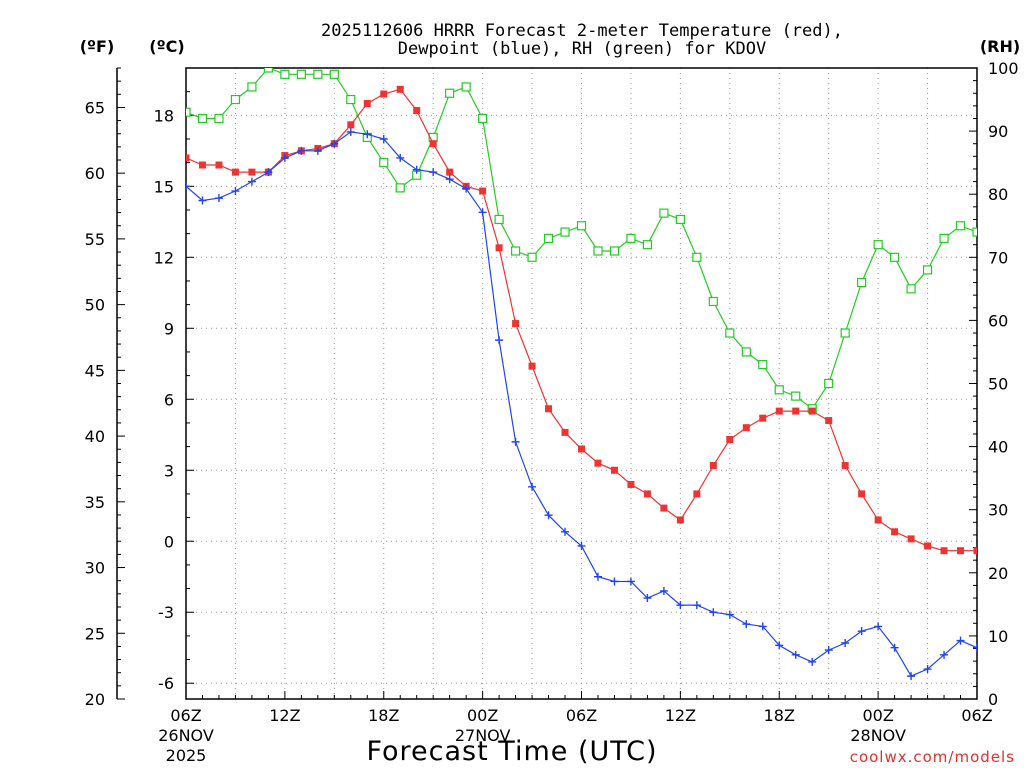  What do you see at coordinates (877, 715) in the screenshot?
I see `x-tick-label: 00Z` at bounding box center [877, 715].